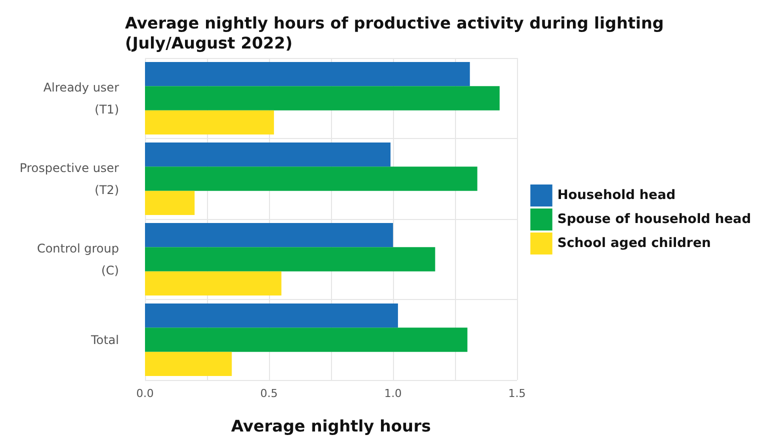 This screenshot has width=758, height=439. Describe the element at coordinates (269, 393) in the screenshot. I see `x-tick-label: 0.5` at that location.